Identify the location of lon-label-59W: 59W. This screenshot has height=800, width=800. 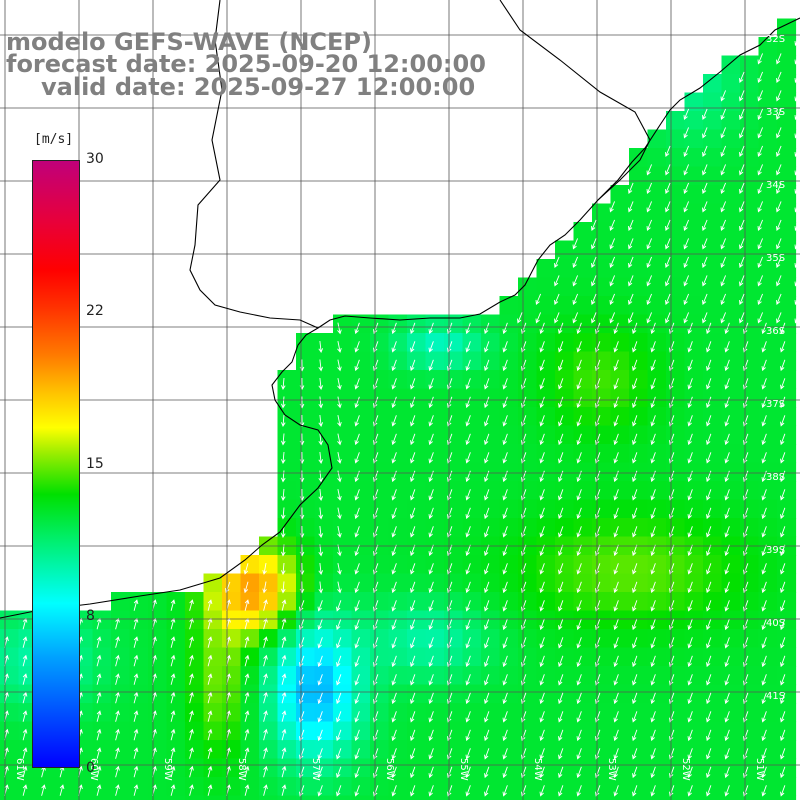
(167, 769).